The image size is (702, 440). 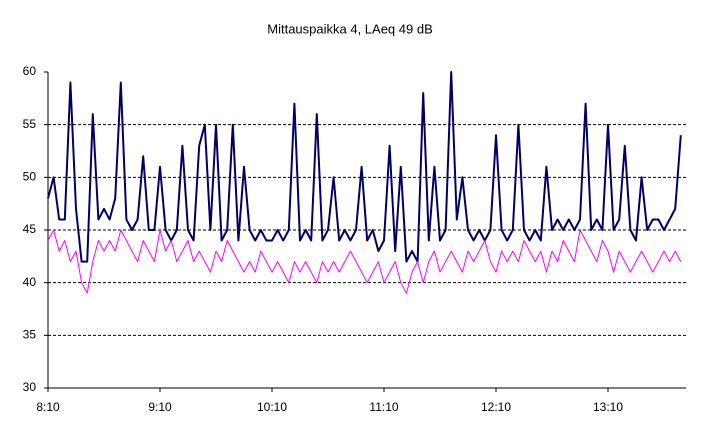 What do you see at coordinates (30, 282) in the screenshot?
I see `y-tick-label: 40` at bounding box center [30, 282].